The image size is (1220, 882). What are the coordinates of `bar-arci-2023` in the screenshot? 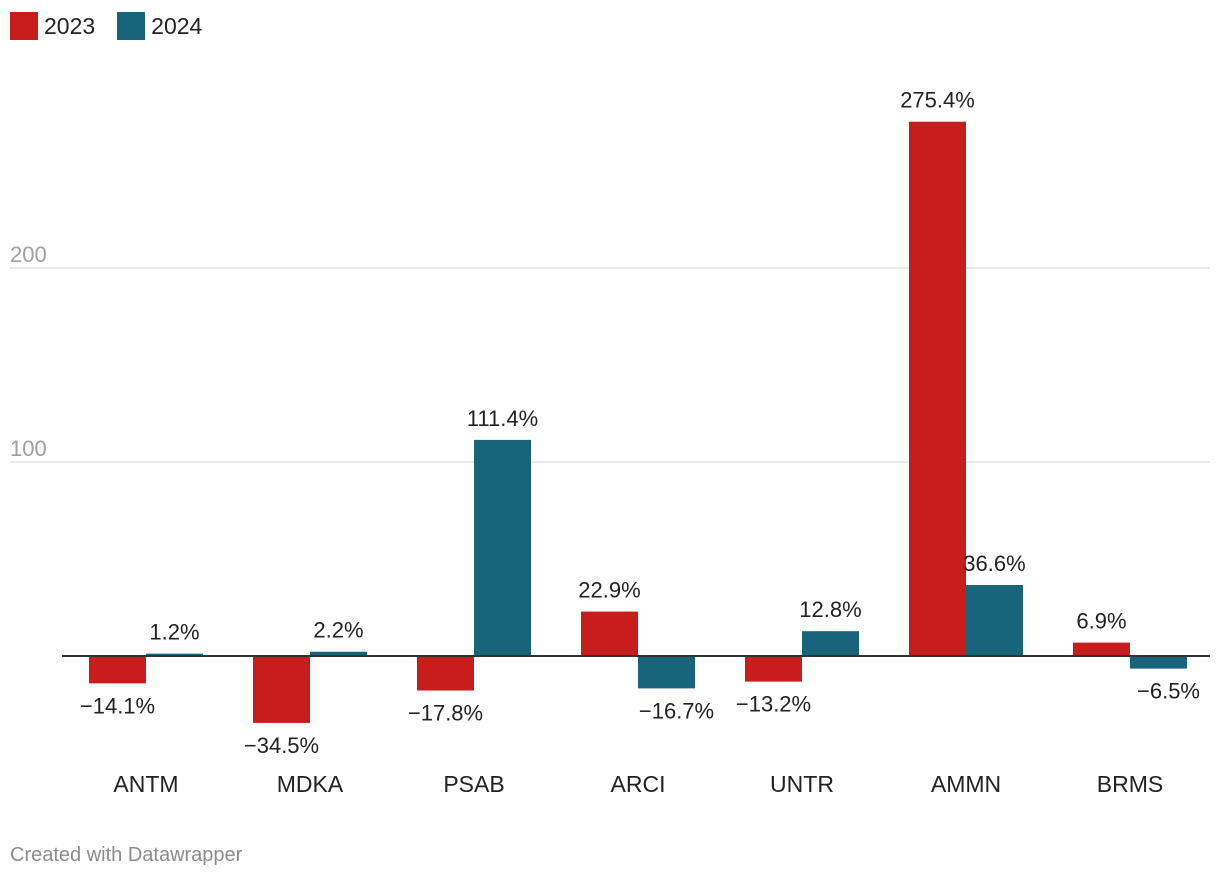 It's located at (609, 633).